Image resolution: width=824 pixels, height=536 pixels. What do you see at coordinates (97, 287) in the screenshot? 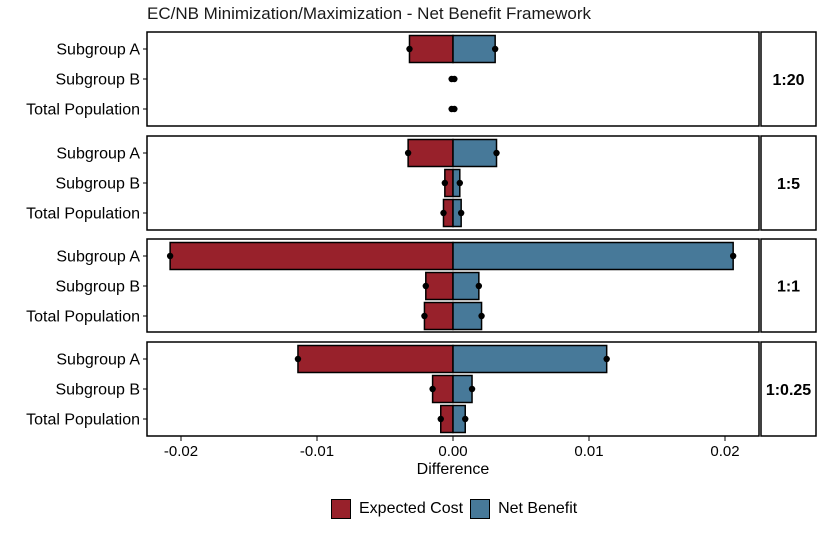
I see `y-tick-label-subgroup-b-1-1: Subgroup B` at bounding box center [97, 287].